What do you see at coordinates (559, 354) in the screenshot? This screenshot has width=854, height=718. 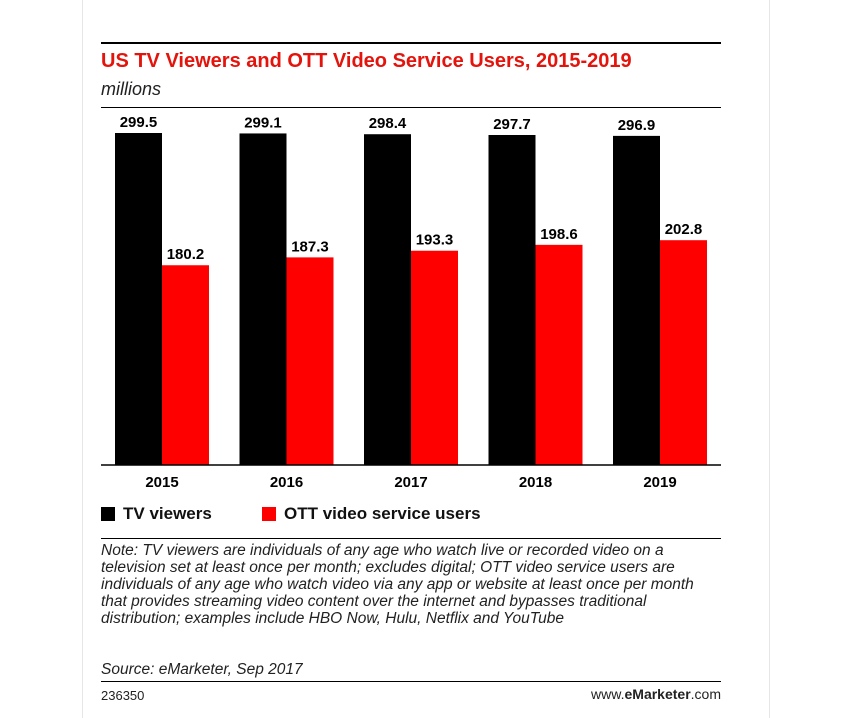 I see `bar-ott-users-2018` at bounding box center [559, 354].